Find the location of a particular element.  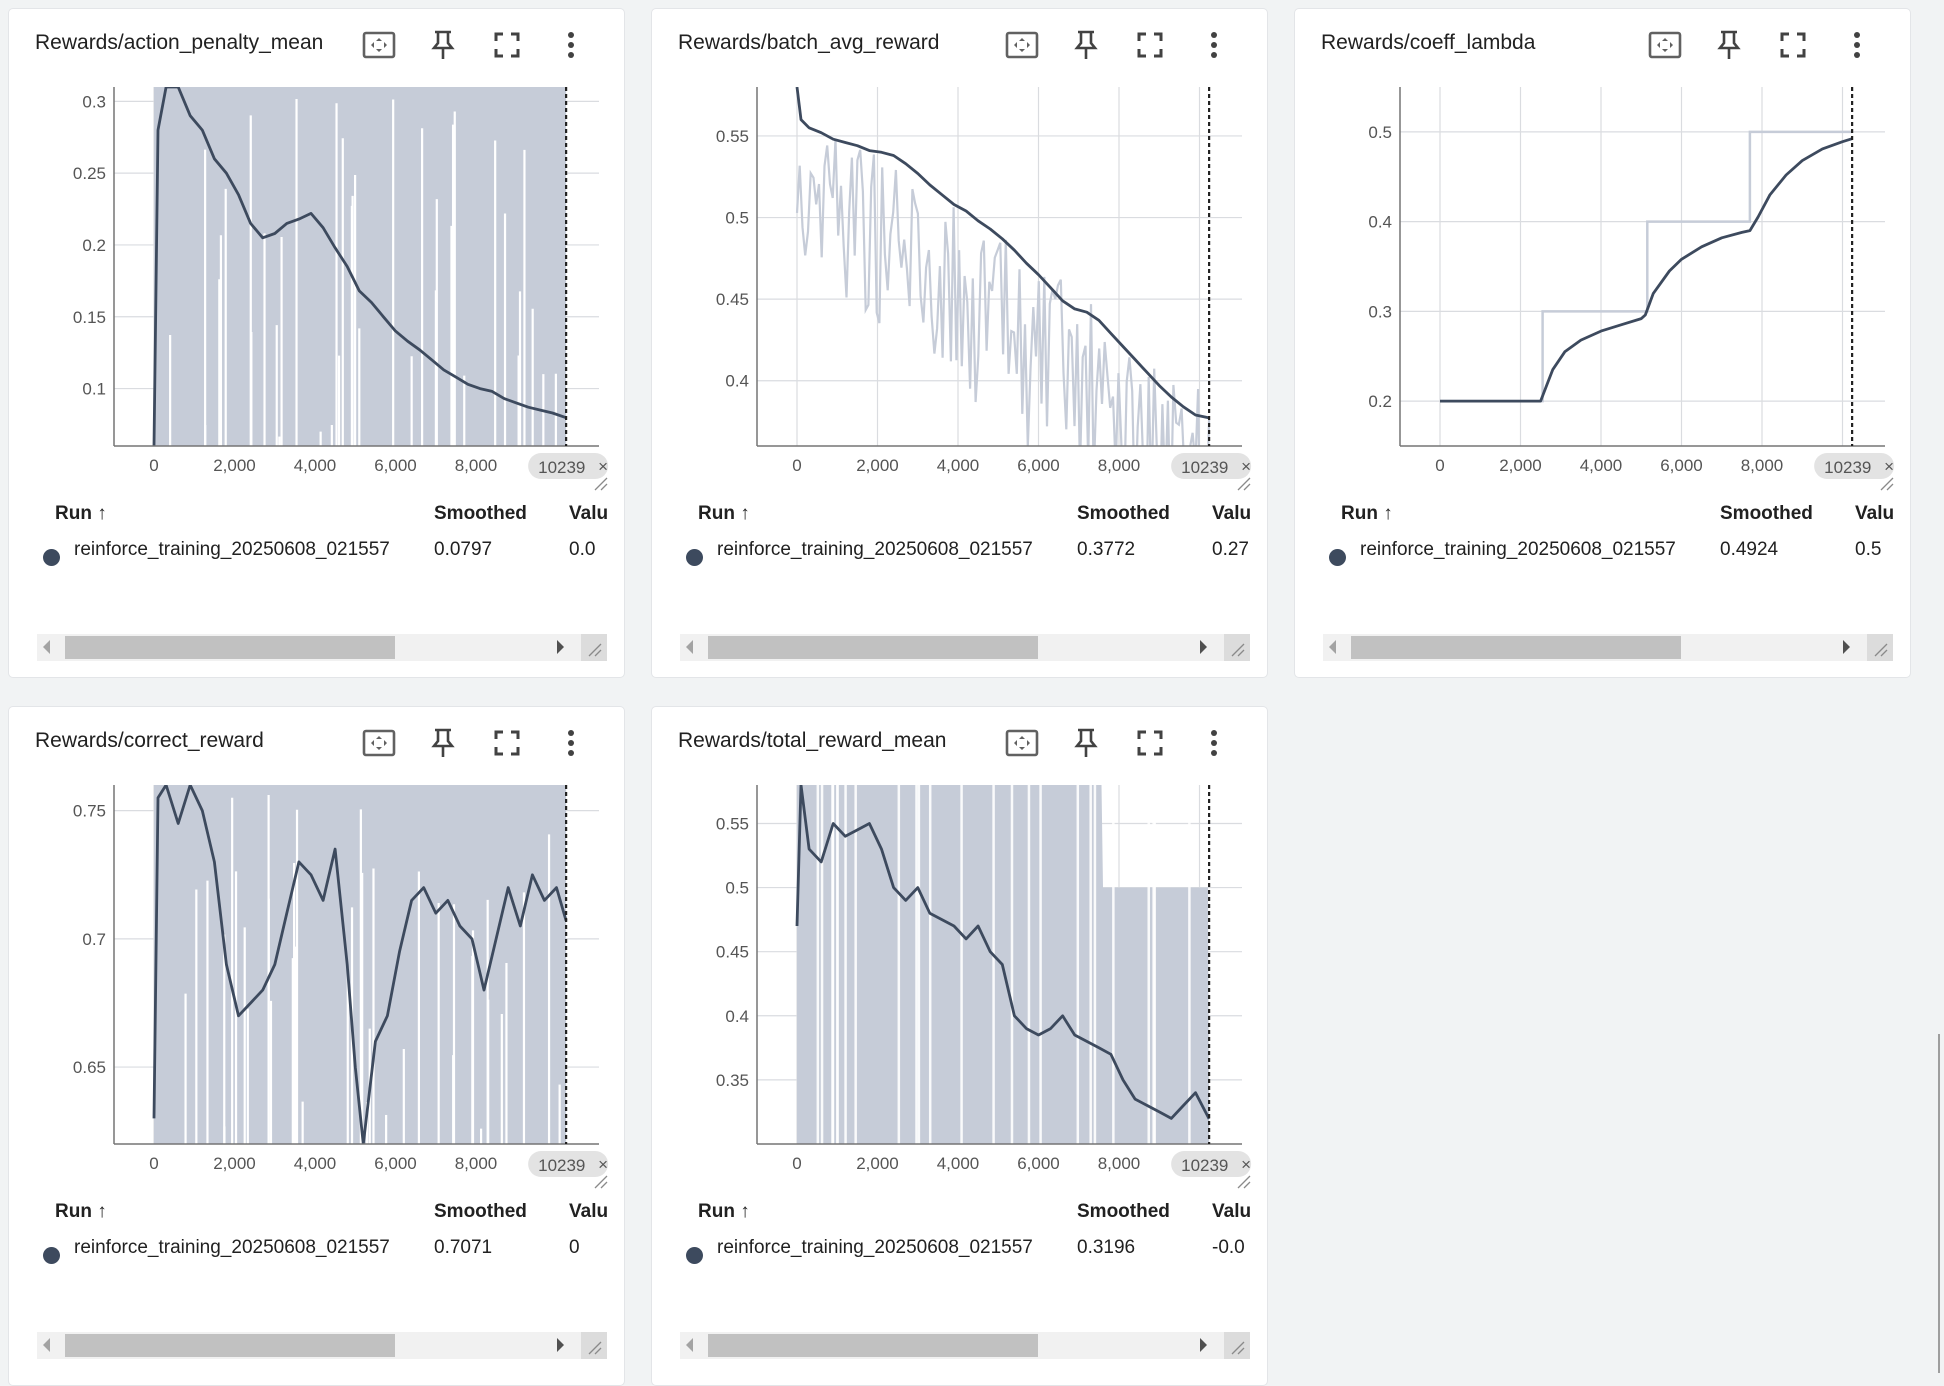

raw-series-line is located at coordinates (1646, 266).